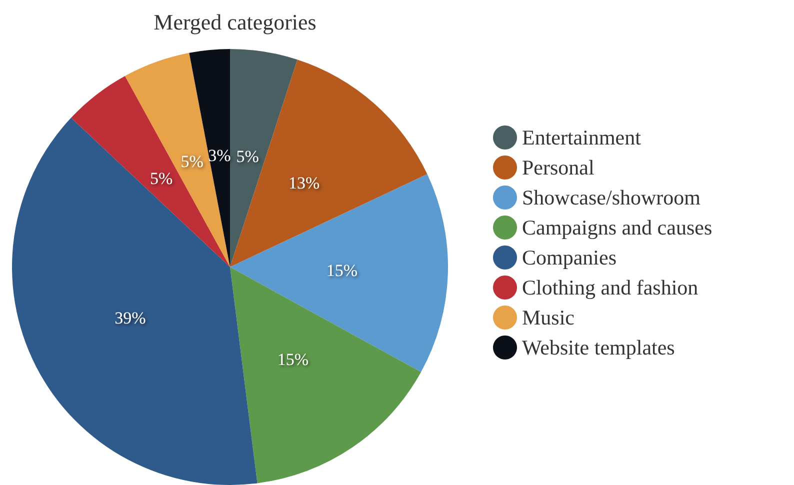  I want to click on legend-label: Entertainment, so click(582, 138).